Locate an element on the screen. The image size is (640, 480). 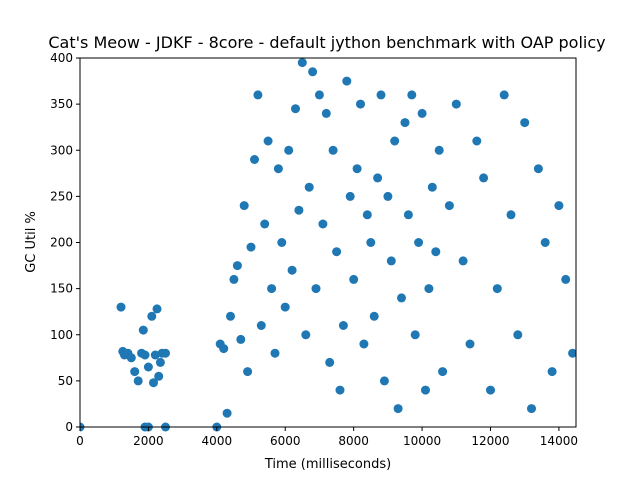
y-tick-label: 250 is located at coordinates (61, 196).